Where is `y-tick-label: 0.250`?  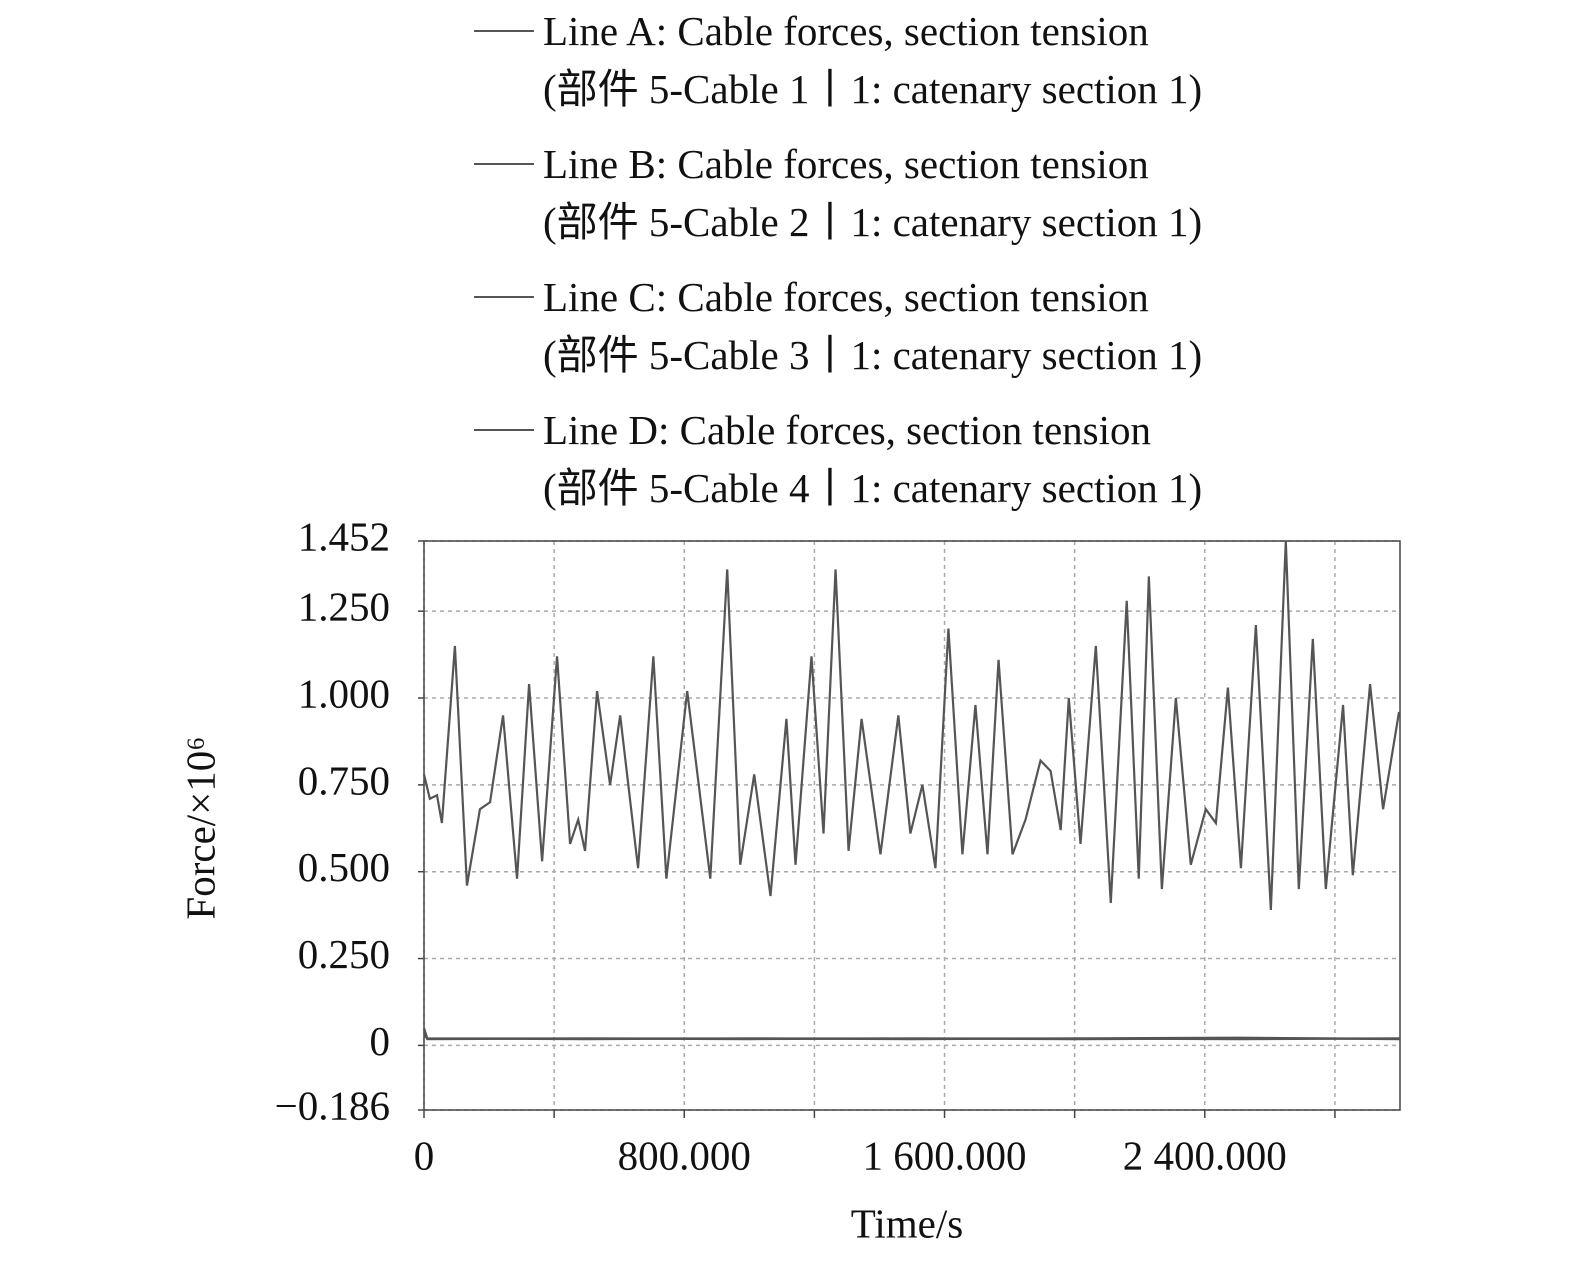
y-tick-label: 0.250 is located at coordinates (344, 954).